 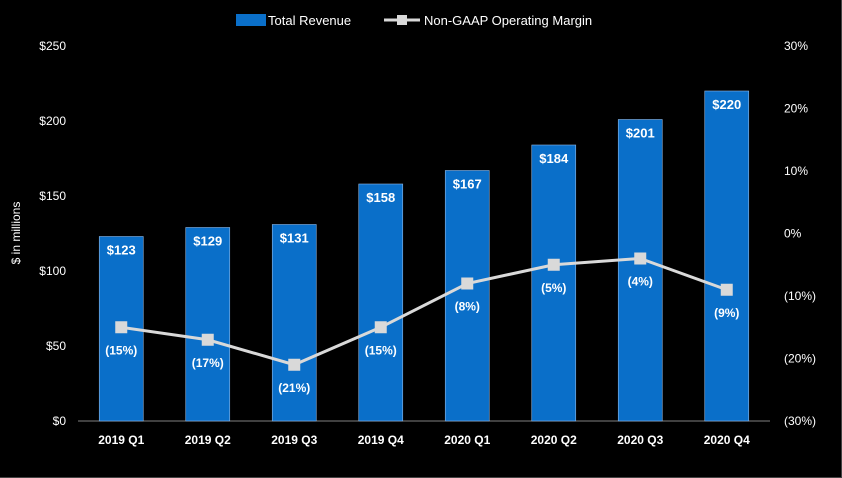 What do you see at coordinates (554, 440) in the screenshot?
I see `x-tick-label: 2020 Q2` at bounding box center [554, 440].